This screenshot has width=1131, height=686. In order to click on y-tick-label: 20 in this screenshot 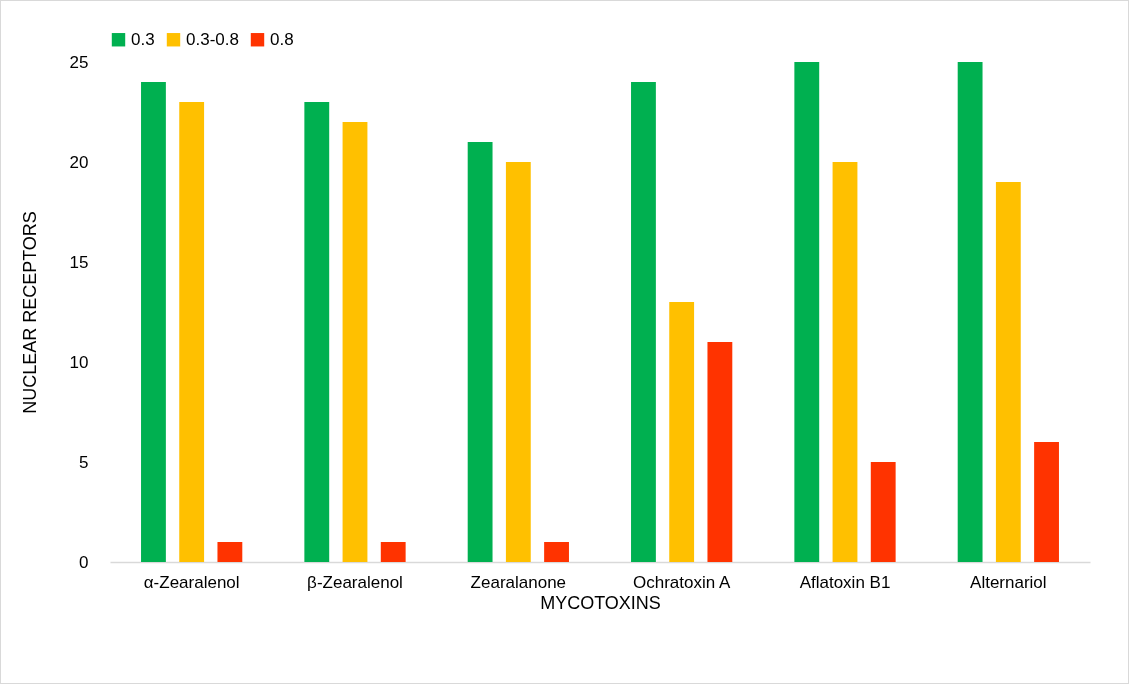, I will do `click(79, 162)`.